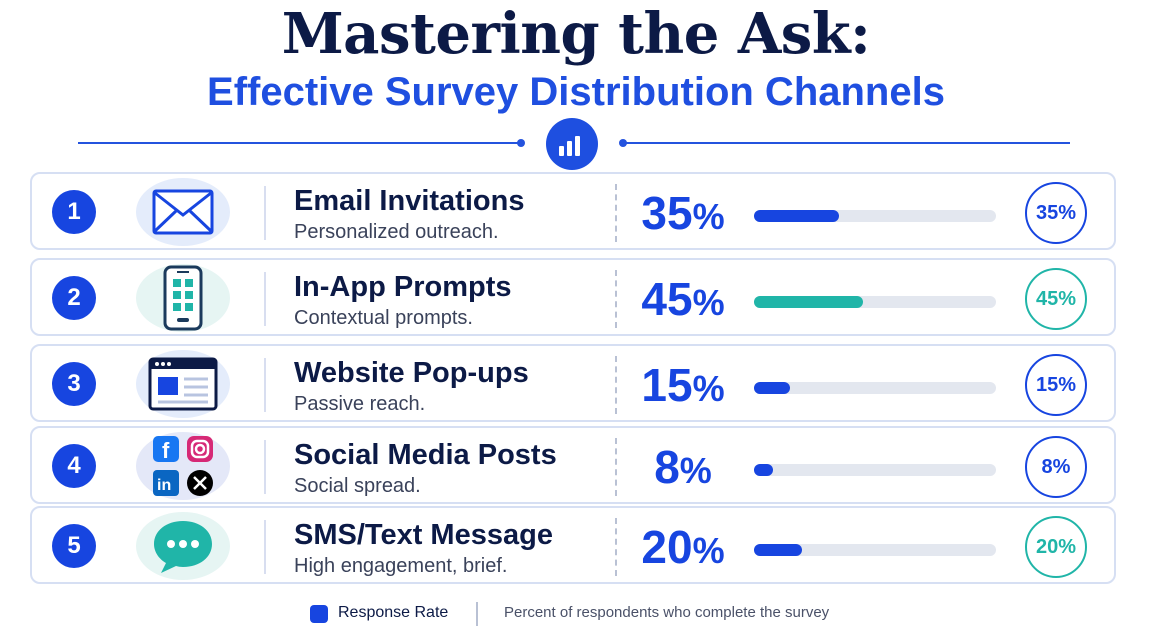 The width and height of the screenshot is (1152, 640). Describe the element at coordinates (1056, 299) in the screenshot. I see `response-rate-ring: 45%` at that location.